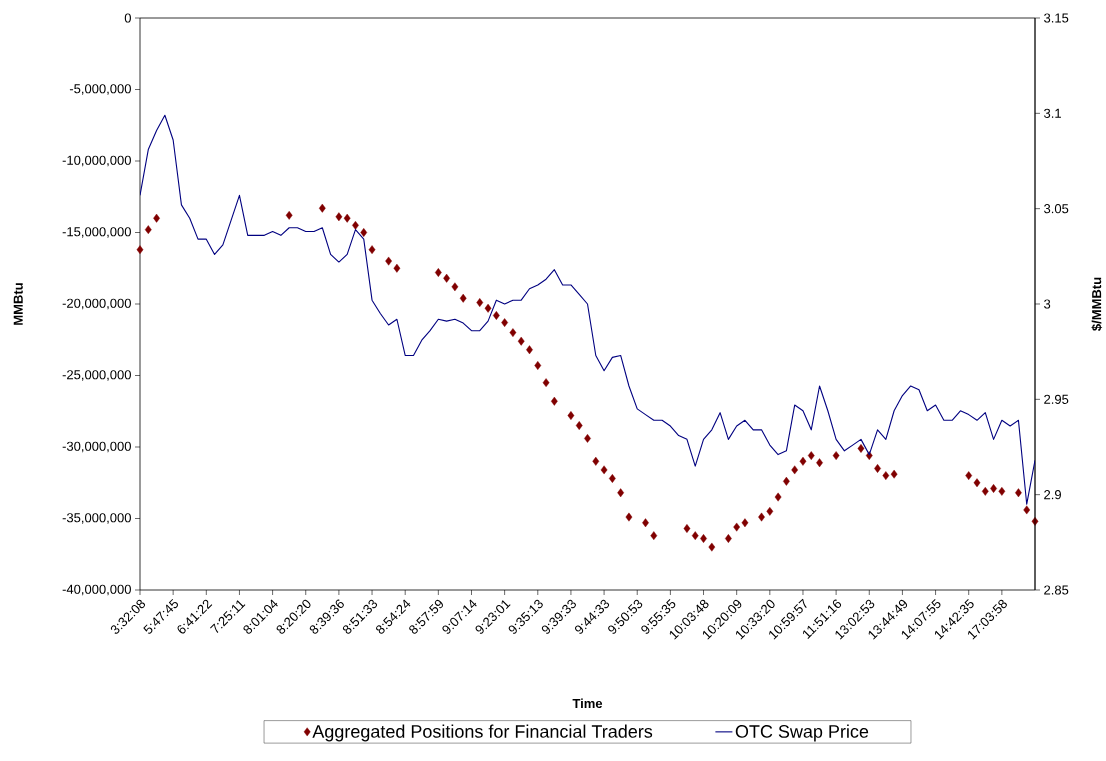  What do you see at coordinates (96, 232) in the screenshot?
I see `y-tick-label: -15,000,000` at bounding box center [96, 232].